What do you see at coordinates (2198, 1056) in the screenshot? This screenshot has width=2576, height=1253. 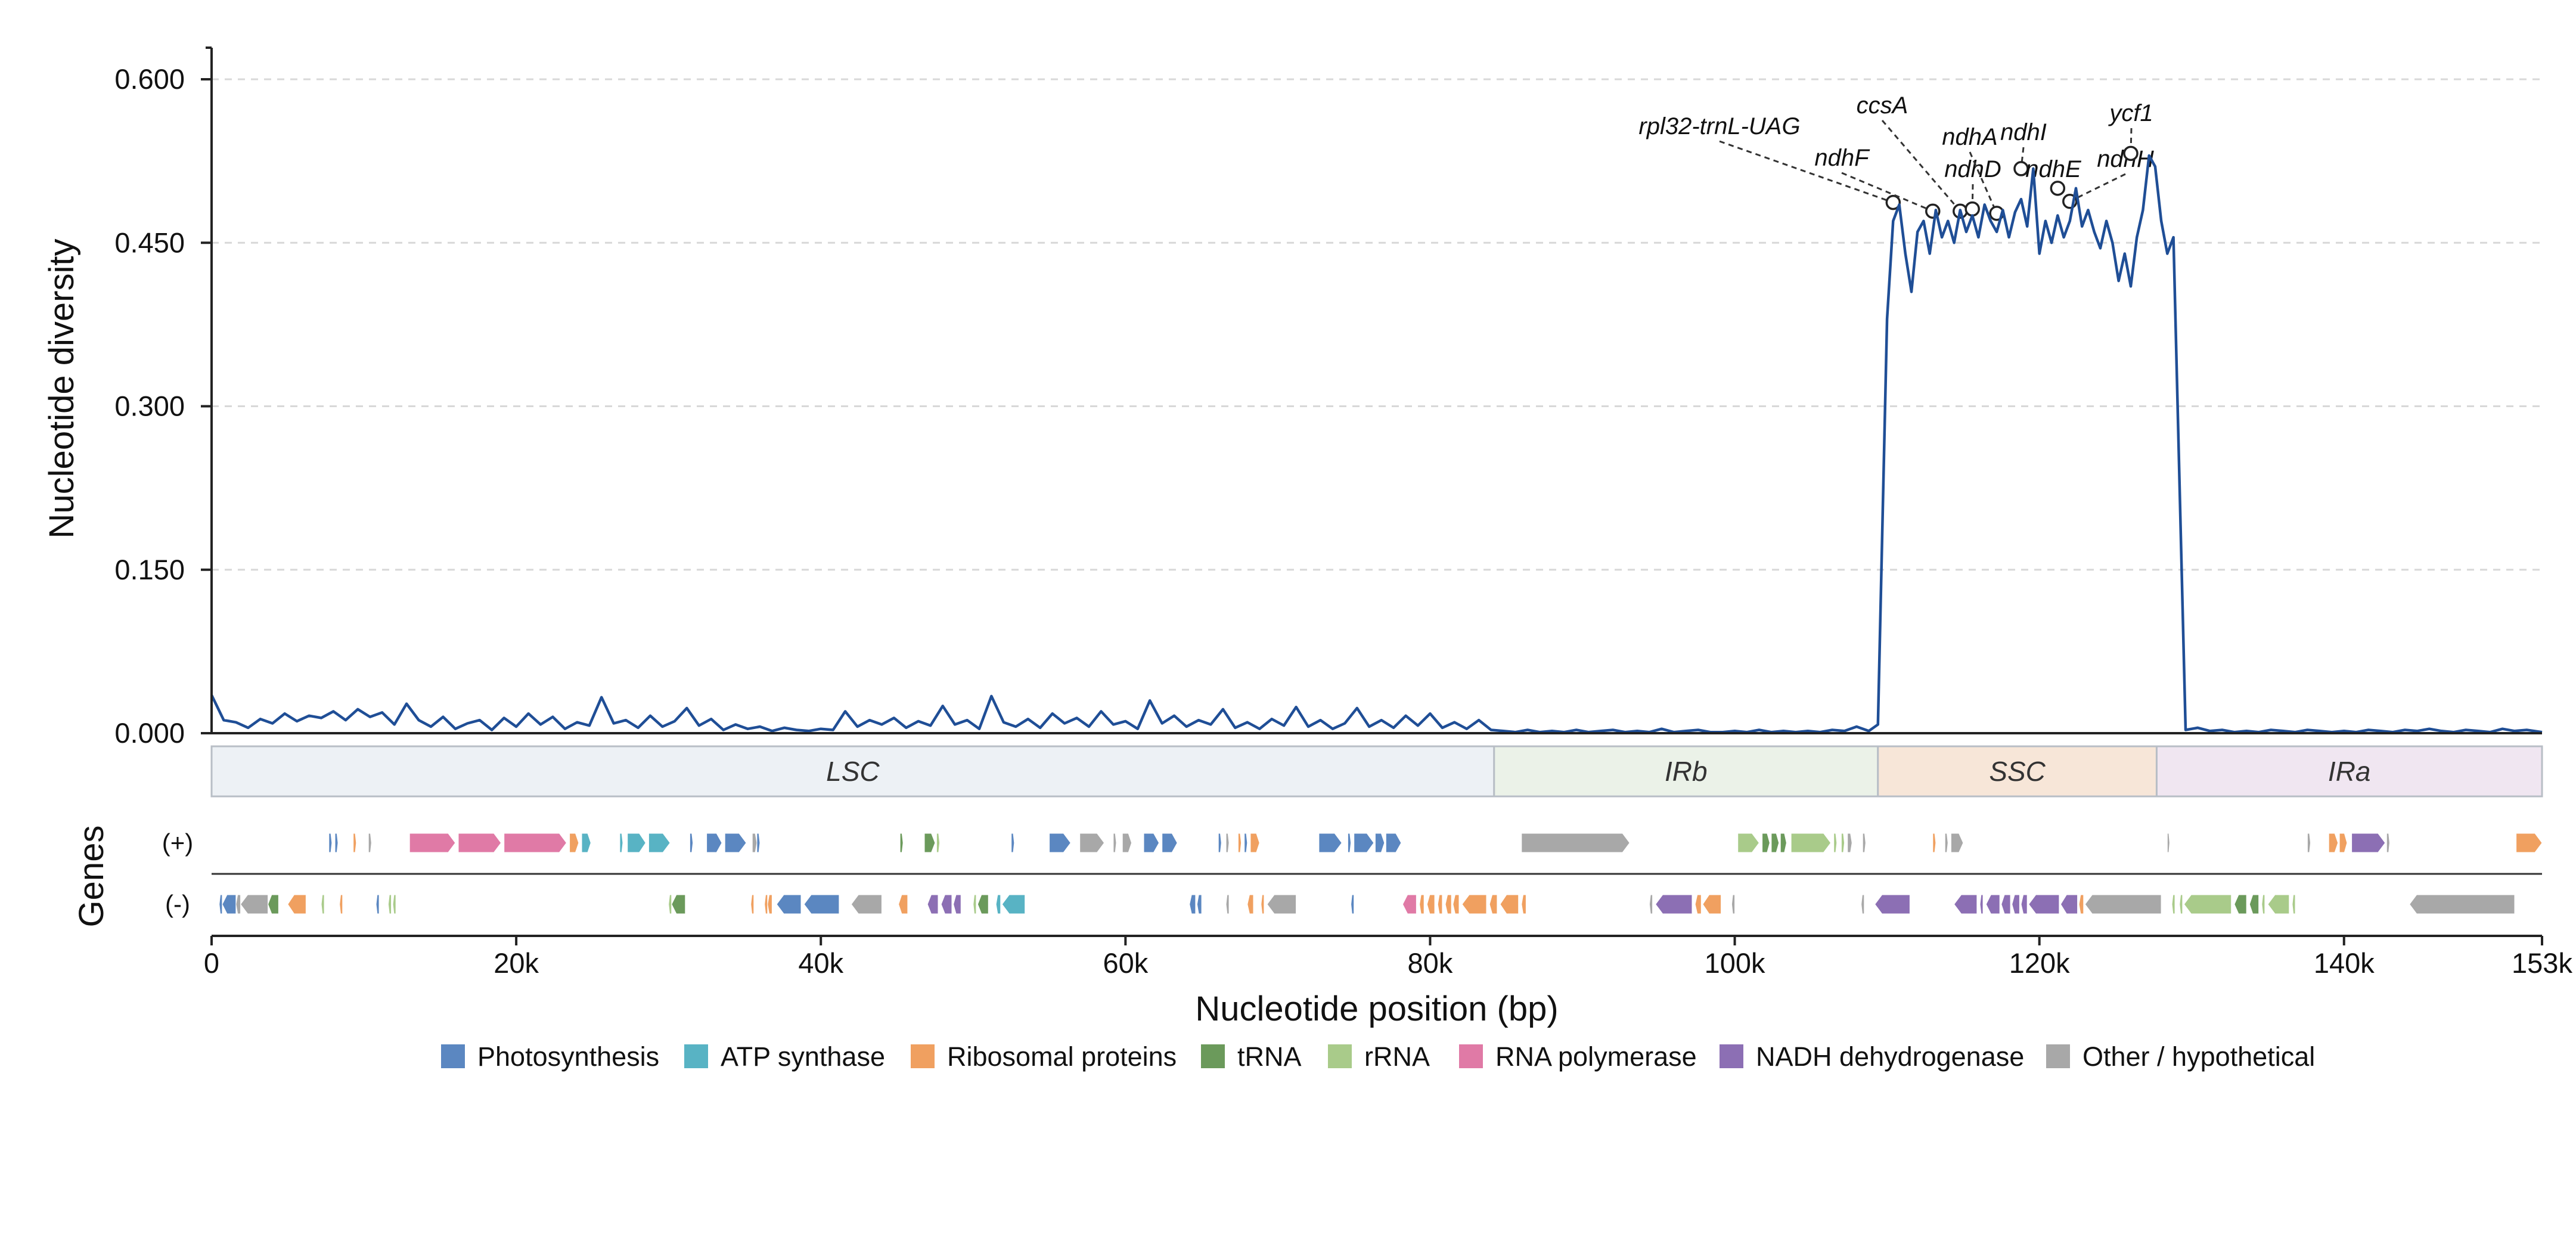 I see `legend-label-other: Other / hypothetical` at bounding box center [2198, 1056].